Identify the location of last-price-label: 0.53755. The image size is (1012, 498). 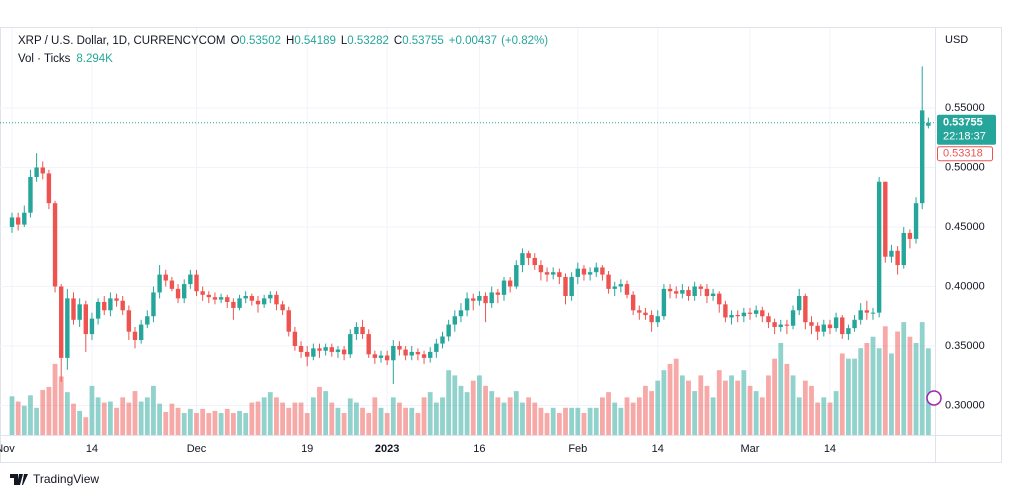
(963, 123).